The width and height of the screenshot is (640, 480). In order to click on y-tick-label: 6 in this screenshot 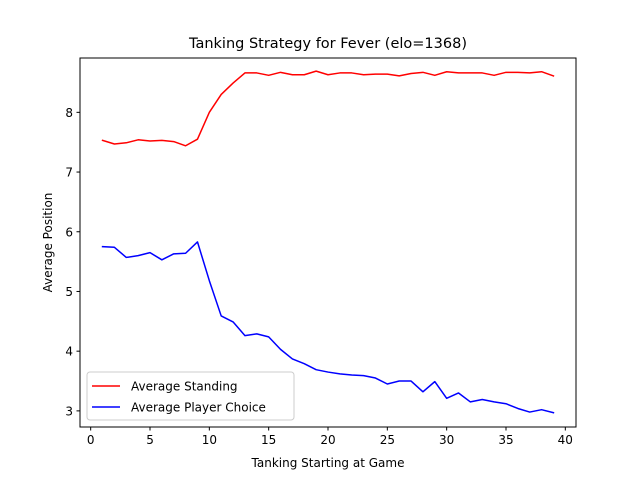, I will do `click(69, 232)`.